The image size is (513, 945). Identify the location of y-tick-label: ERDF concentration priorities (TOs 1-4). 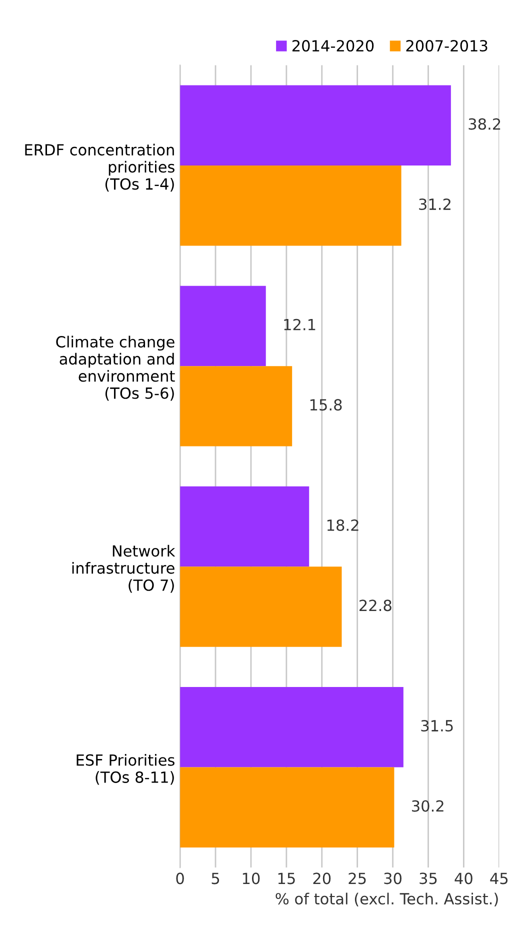
(99, 168).